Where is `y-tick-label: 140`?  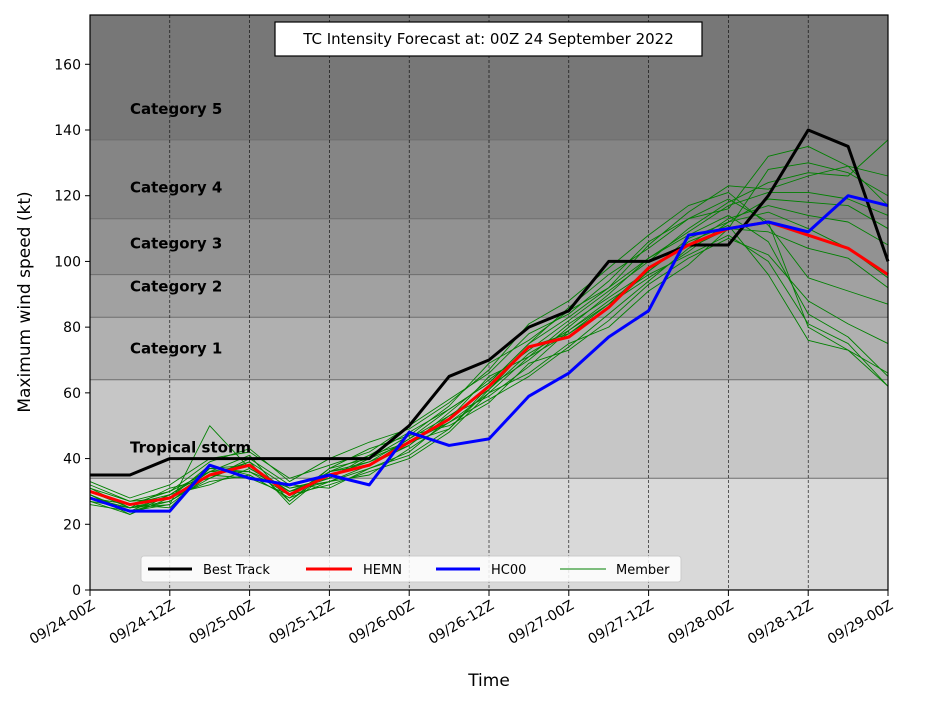
y-tick-label: 140 is located at coordinates (67, 131).